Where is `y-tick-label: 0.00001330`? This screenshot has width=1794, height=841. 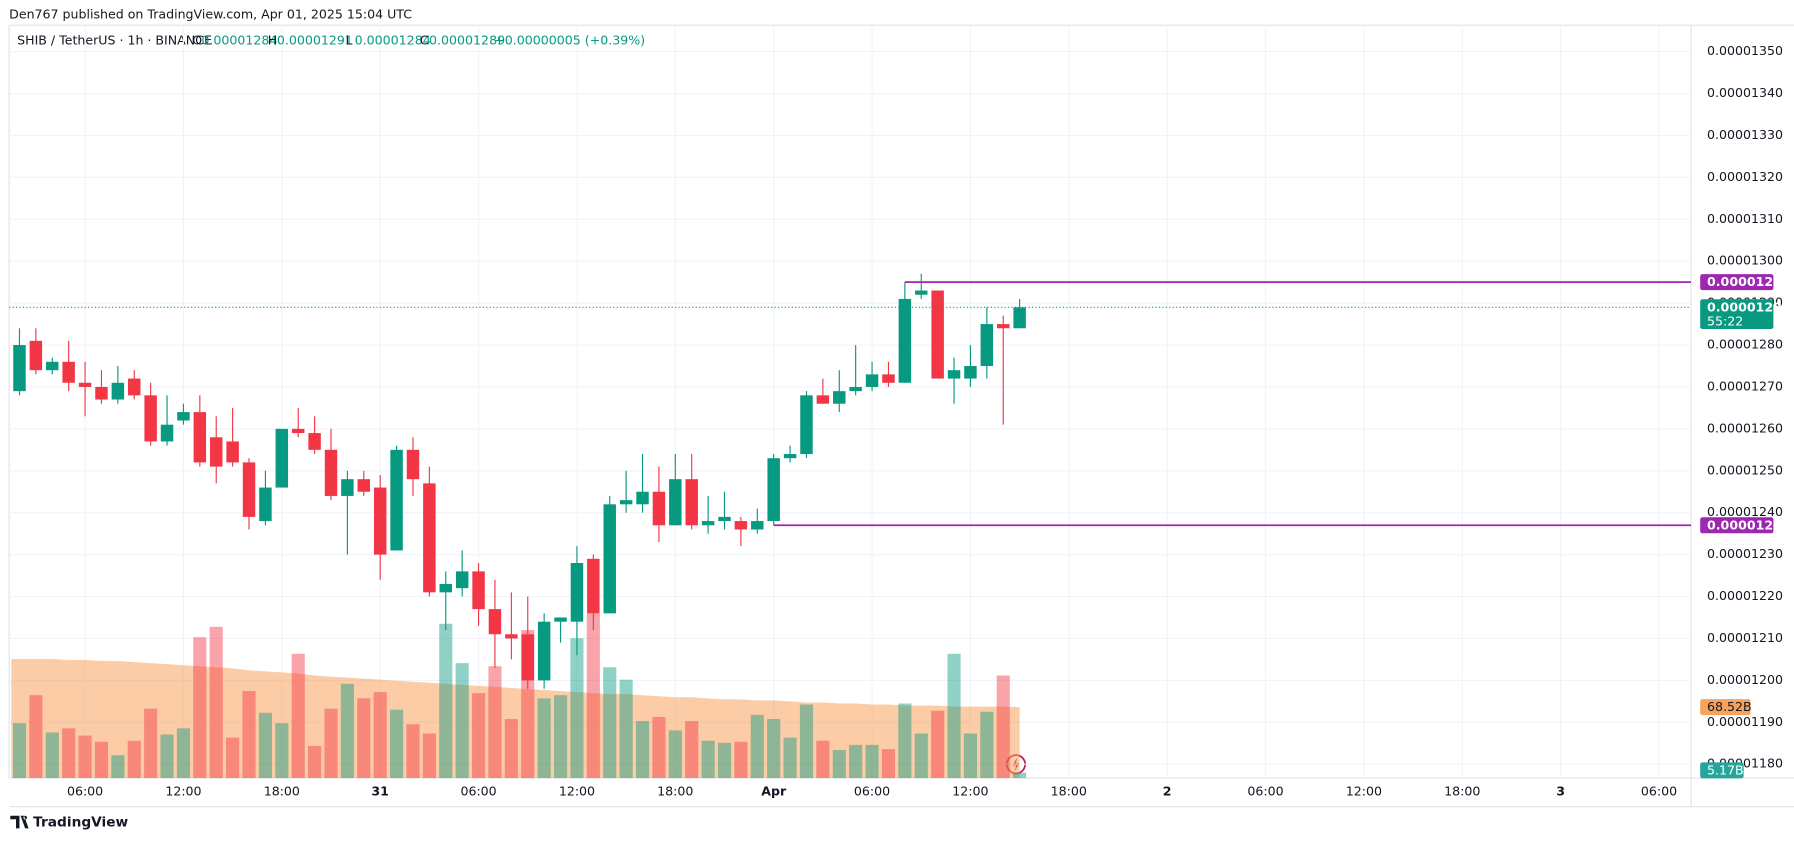
y-tick-label: 0.00001330 is located at coordinates (1745, 134).